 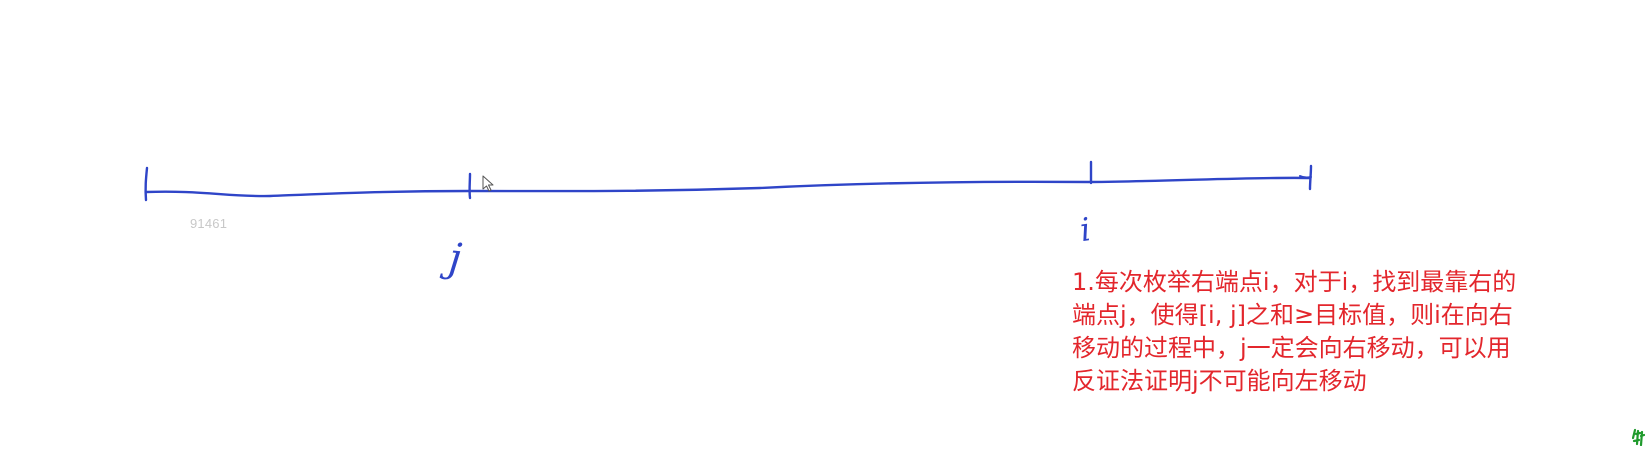 I want to click on left-end-tick, so click(x=146, y=184).